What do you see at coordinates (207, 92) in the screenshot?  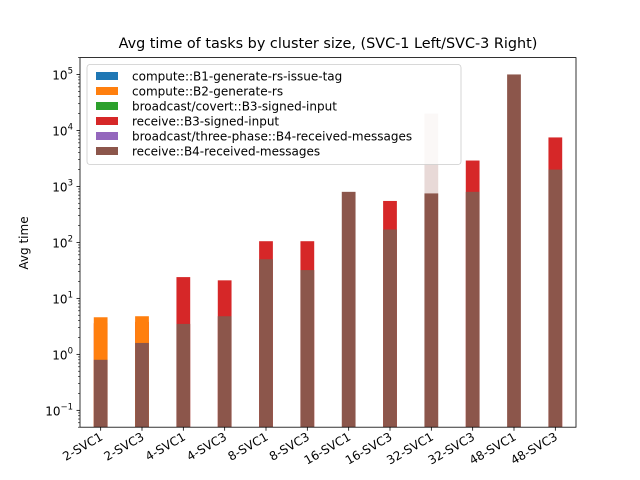 I see `legend-label: compute::B2-generate-rs` at bounding box center [207, 92].